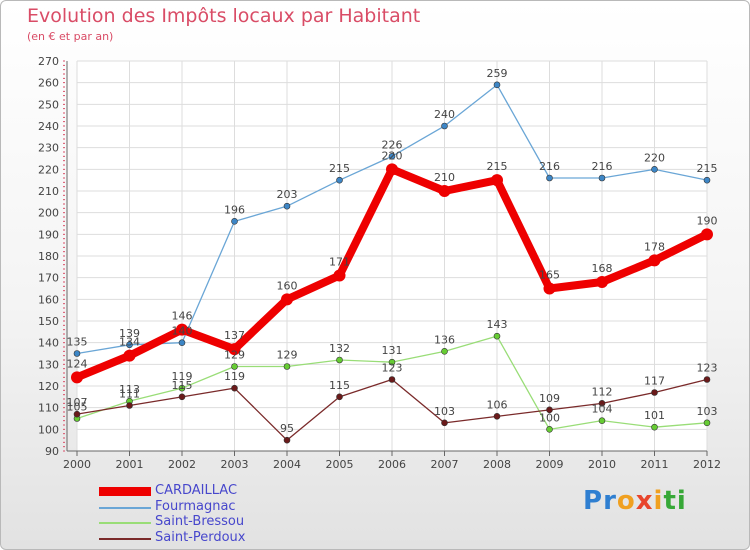 This screenshot has height=550, width=750. I want to click on y-tick-label: 200, so click(48, 213).